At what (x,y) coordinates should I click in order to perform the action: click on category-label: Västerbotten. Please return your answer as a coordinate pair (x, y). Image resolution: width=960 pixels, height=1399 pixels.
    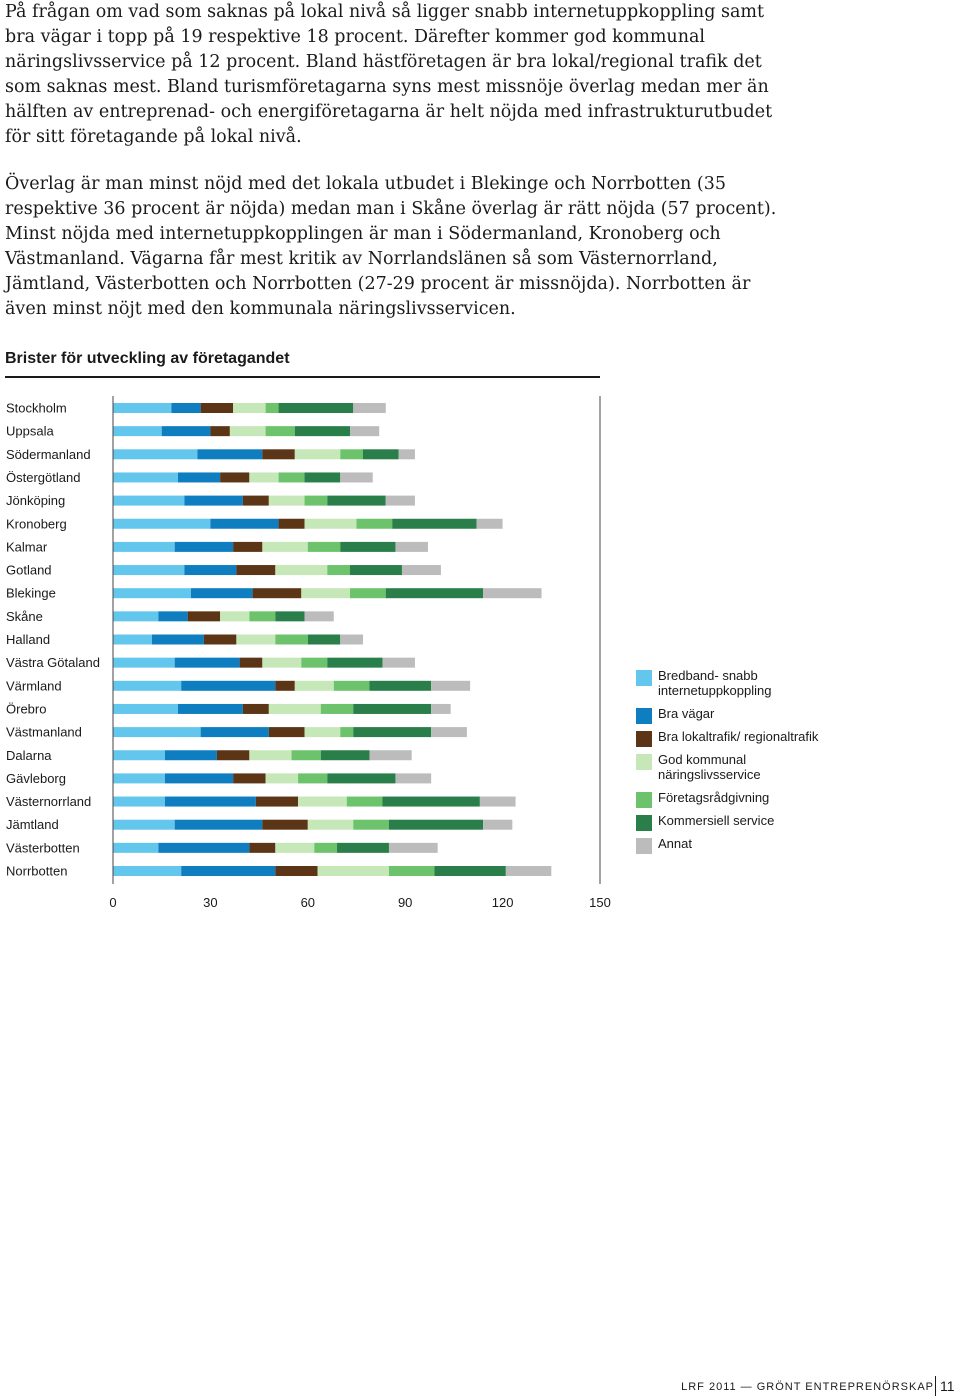
    Looking at the image, I should click on (43, 847).